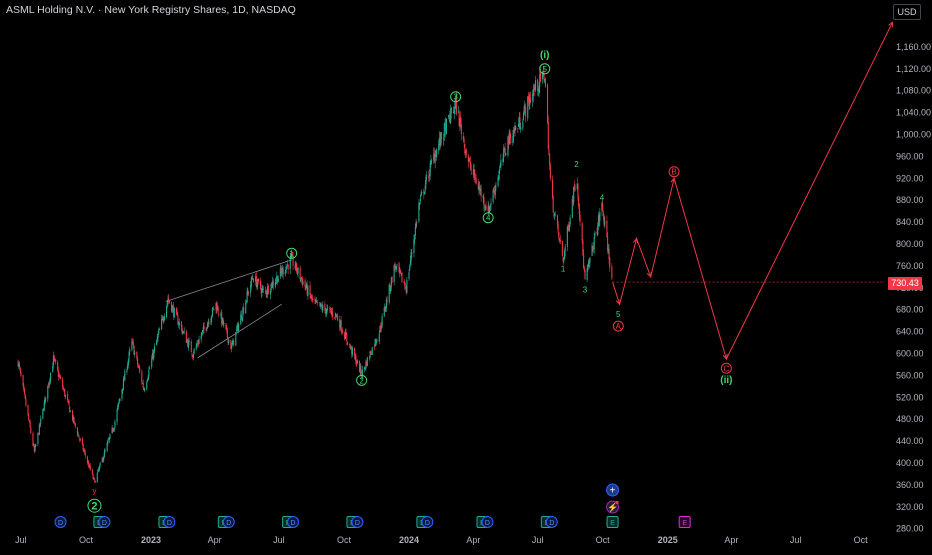  What do you see at coordinates (910, 529) in the screenshot?
I see `price-tick-label: 280.00` at bounding box center [910, 529].